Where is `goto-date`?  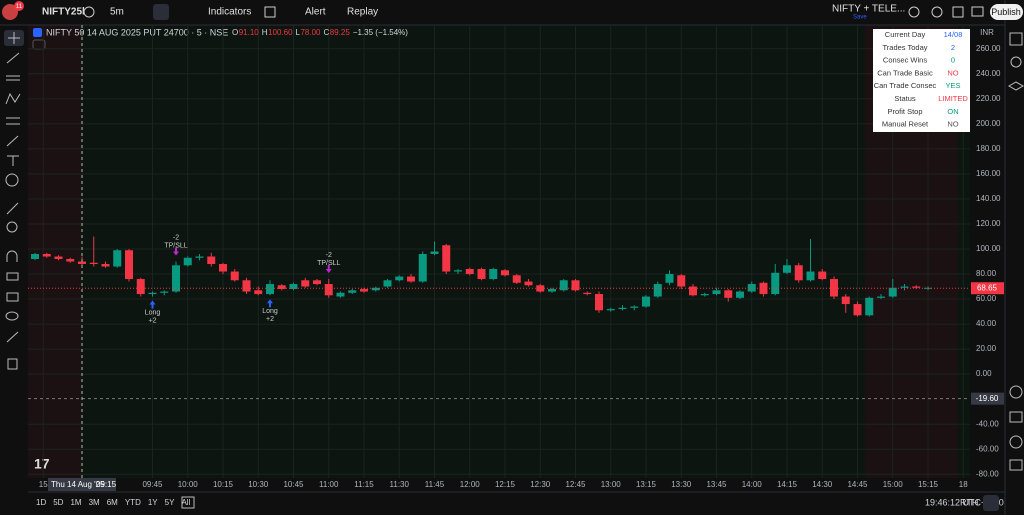
goto-date is located at coordinates (188, 502).